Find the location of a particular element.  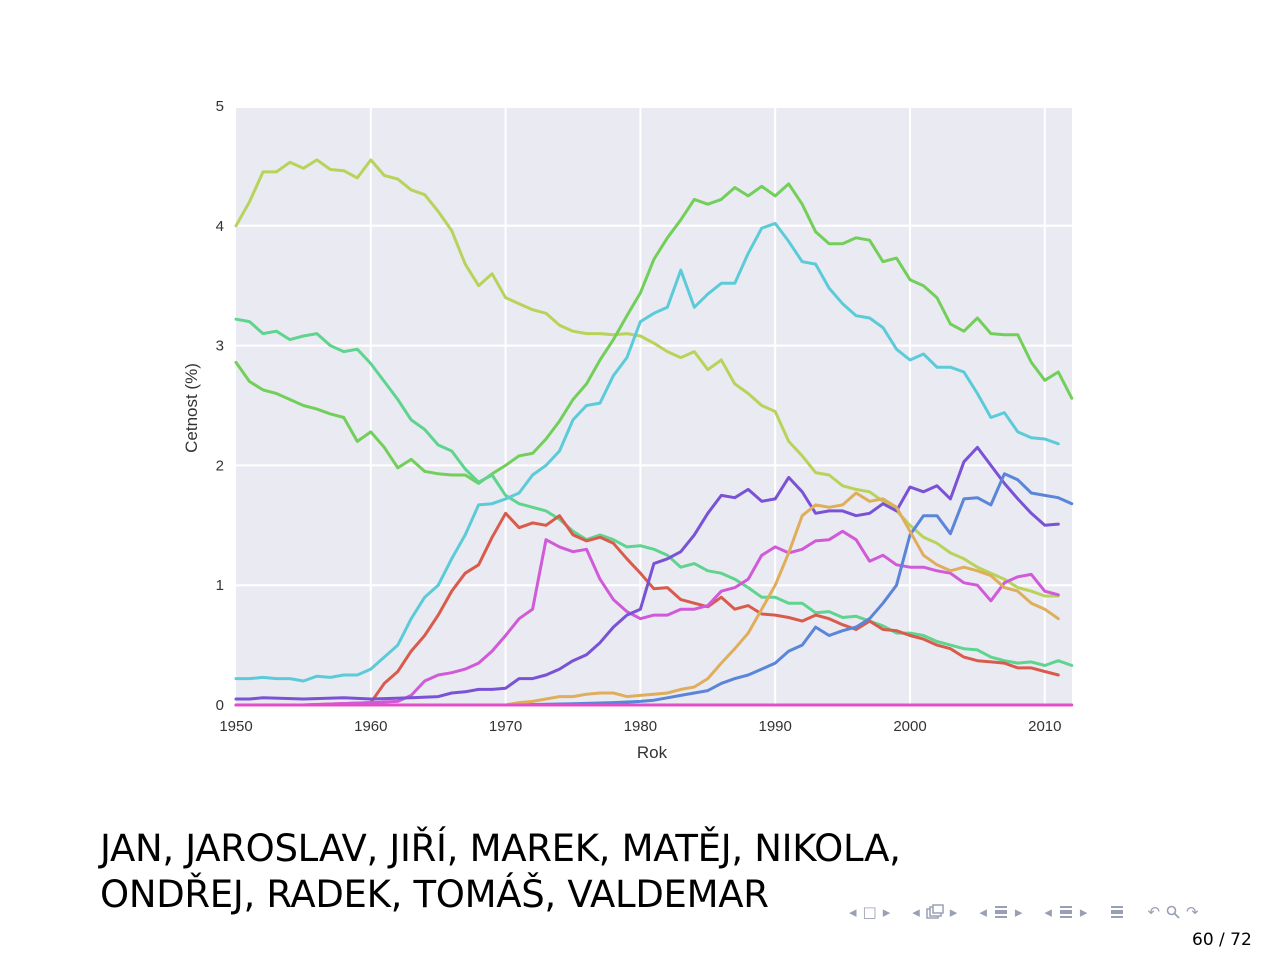

frame-right-icon: ▸ is located at coordinates (886, 912).